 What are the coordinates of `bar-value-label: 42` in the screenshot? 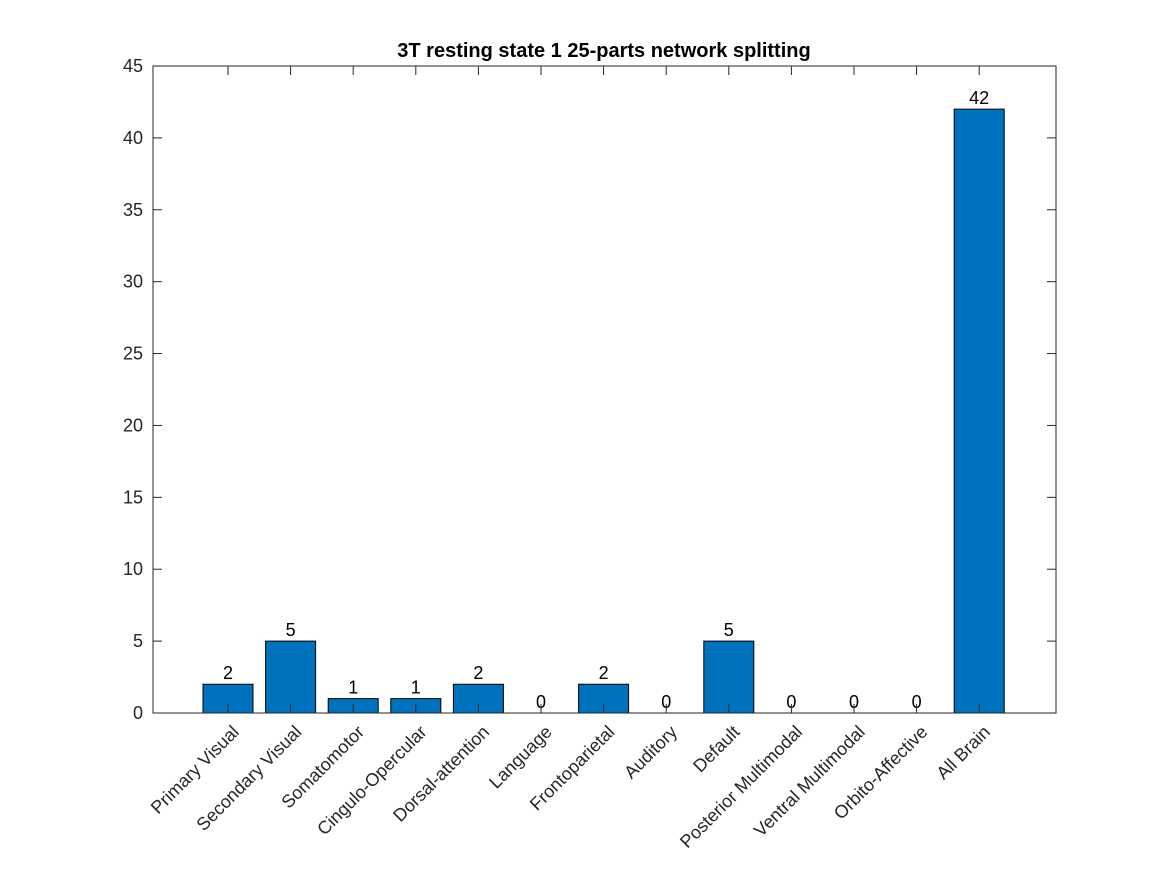 It's located at (979, 98).